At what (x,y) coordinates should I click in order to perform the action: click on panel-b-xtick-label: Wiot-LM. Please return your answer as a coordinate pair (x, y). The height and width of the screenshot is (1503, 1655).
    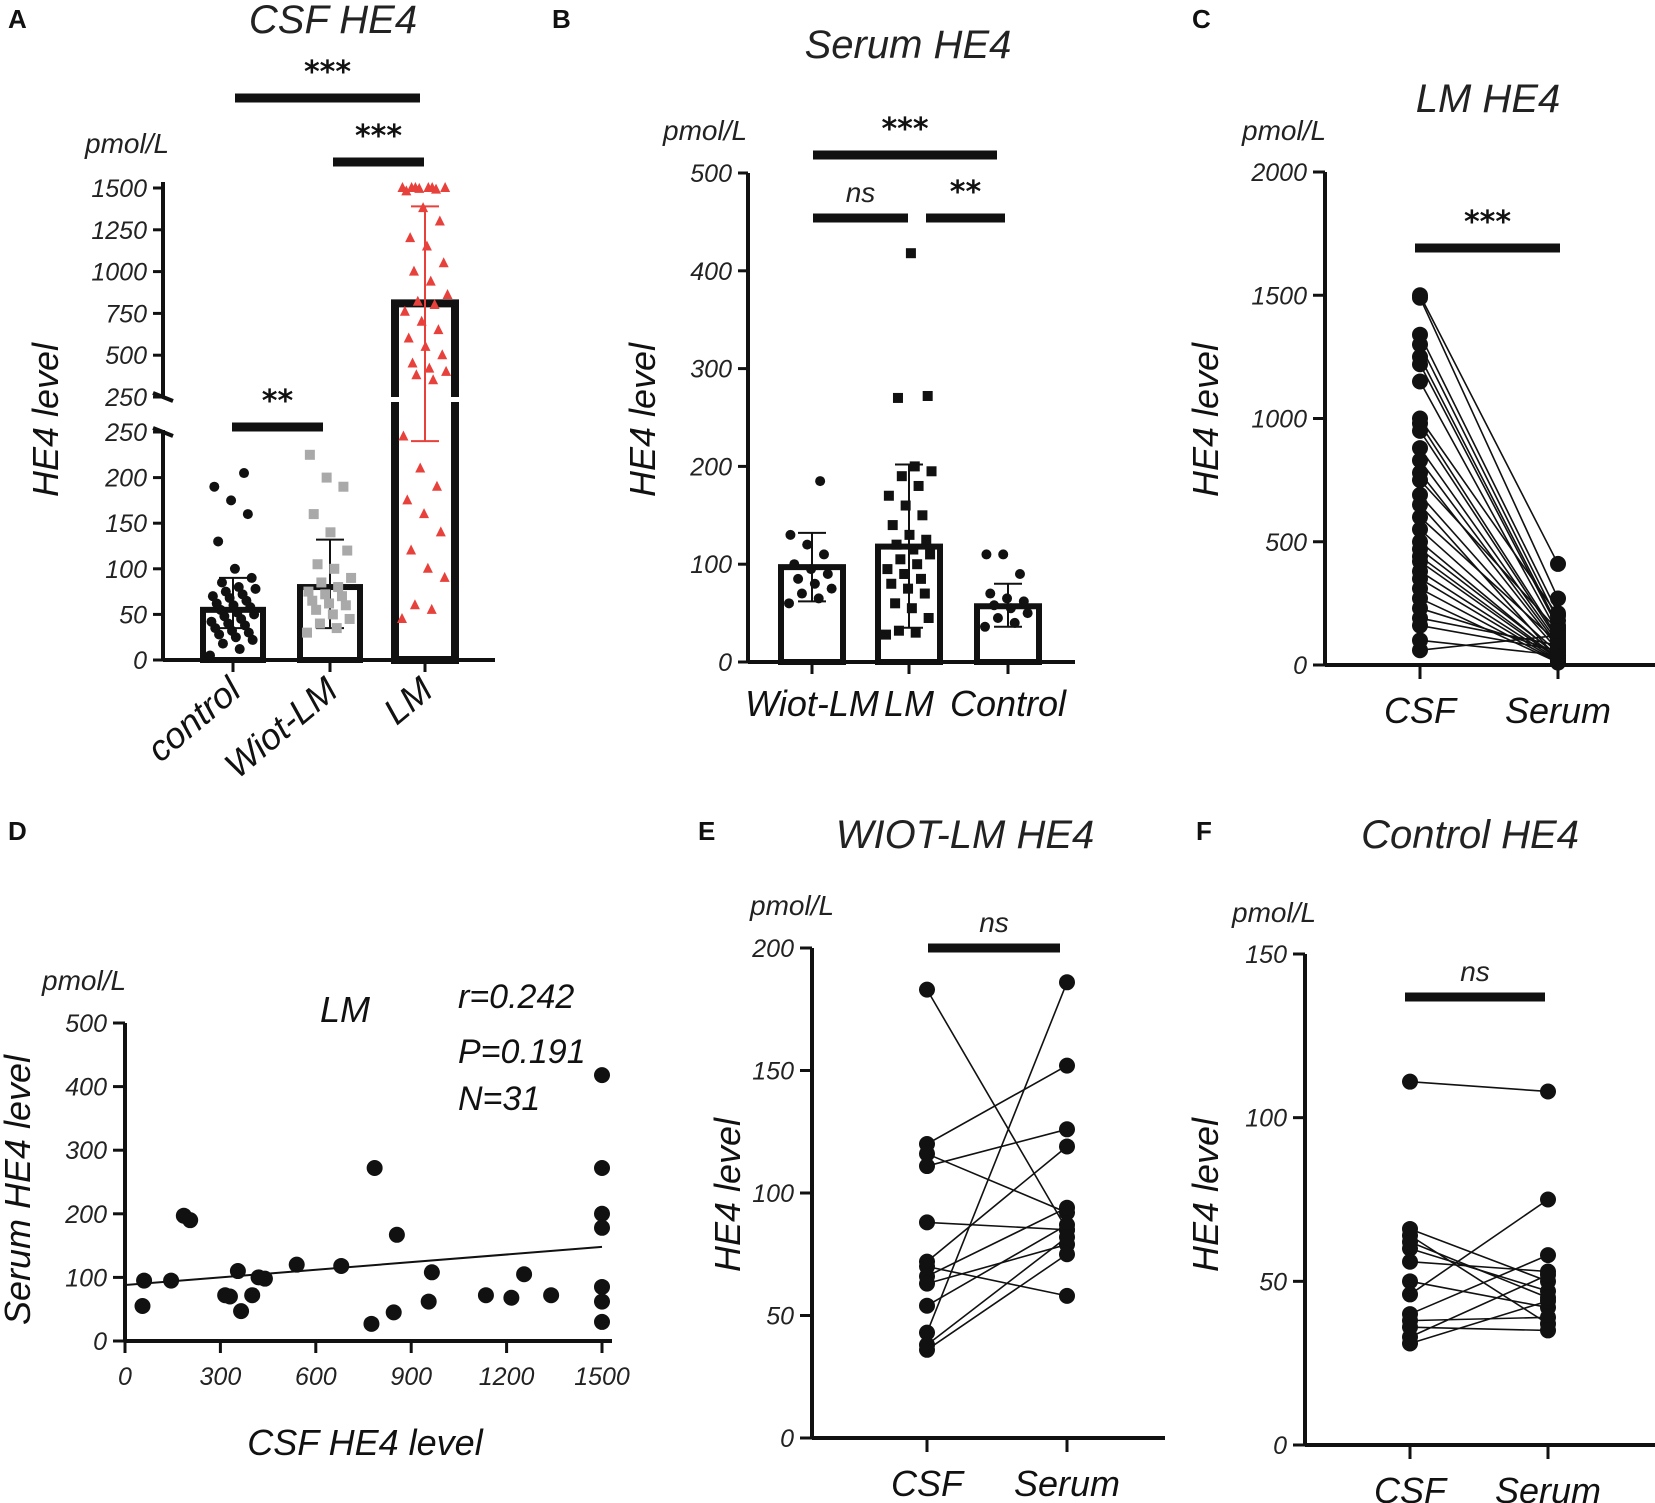
    Looking at the image, I should click on (812, 703).